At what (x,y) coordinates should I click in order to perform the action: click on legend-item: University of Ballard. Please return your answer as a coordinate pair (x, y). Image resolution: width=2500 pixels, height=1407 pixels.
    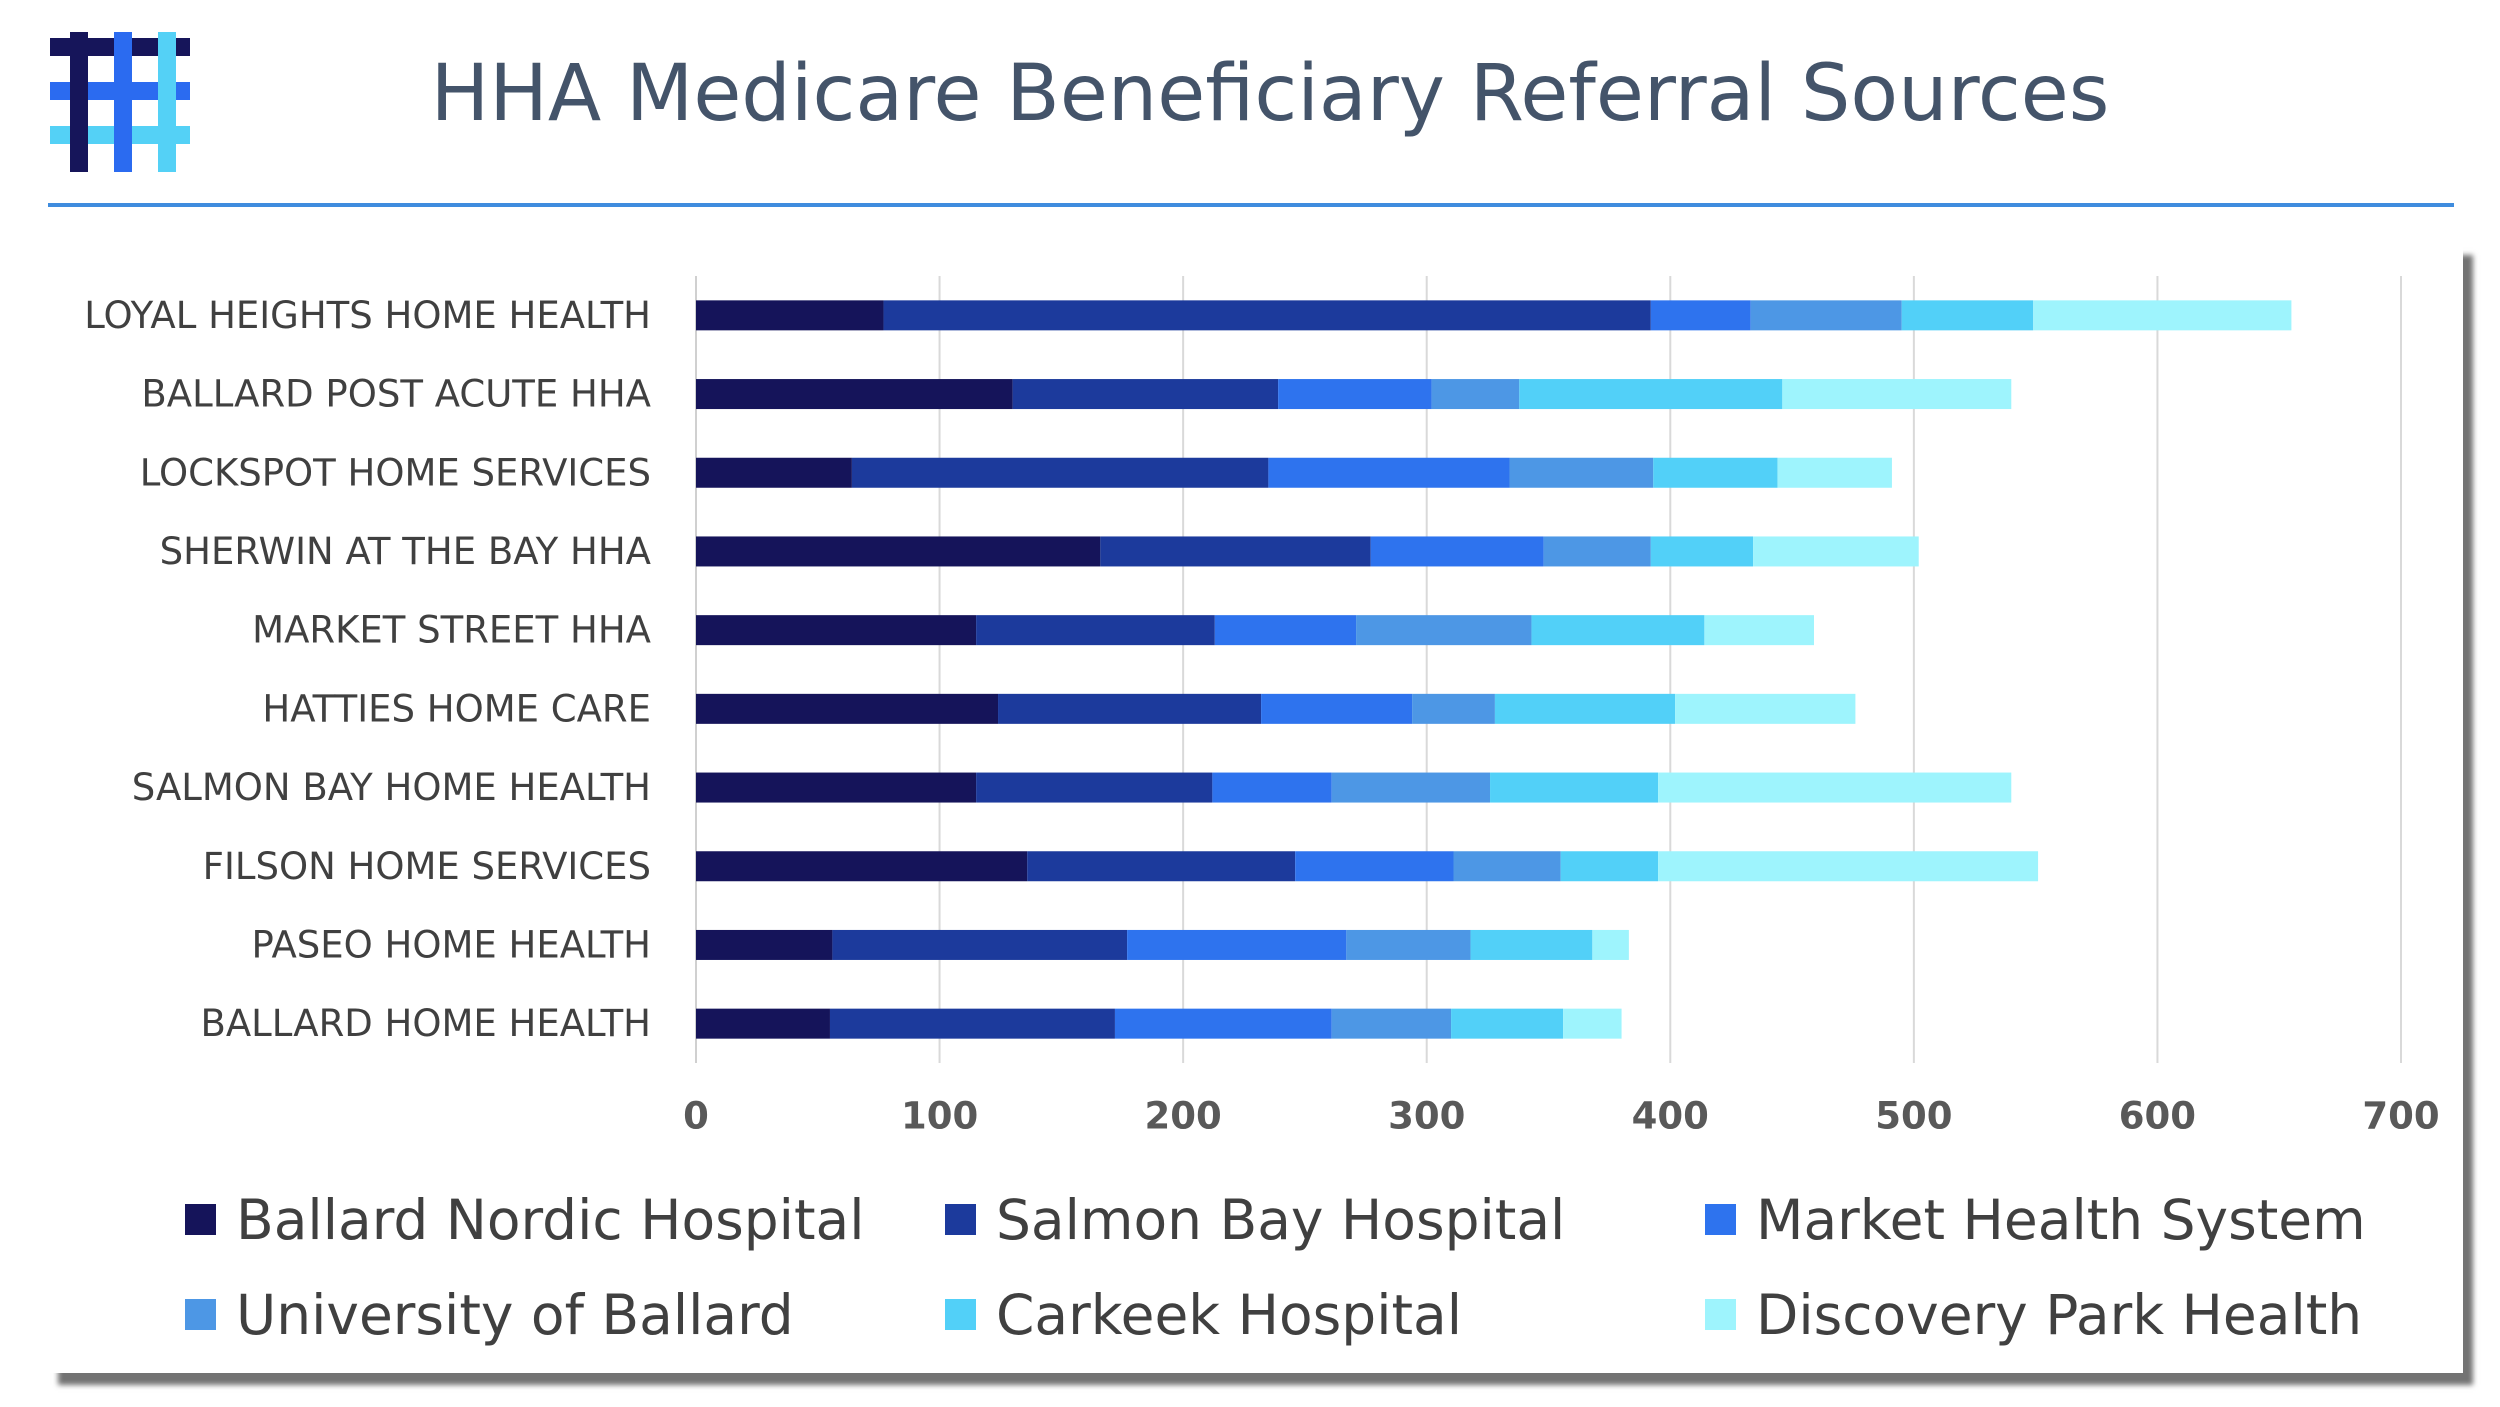
    Looking at the image, I should click on (565, 1314).